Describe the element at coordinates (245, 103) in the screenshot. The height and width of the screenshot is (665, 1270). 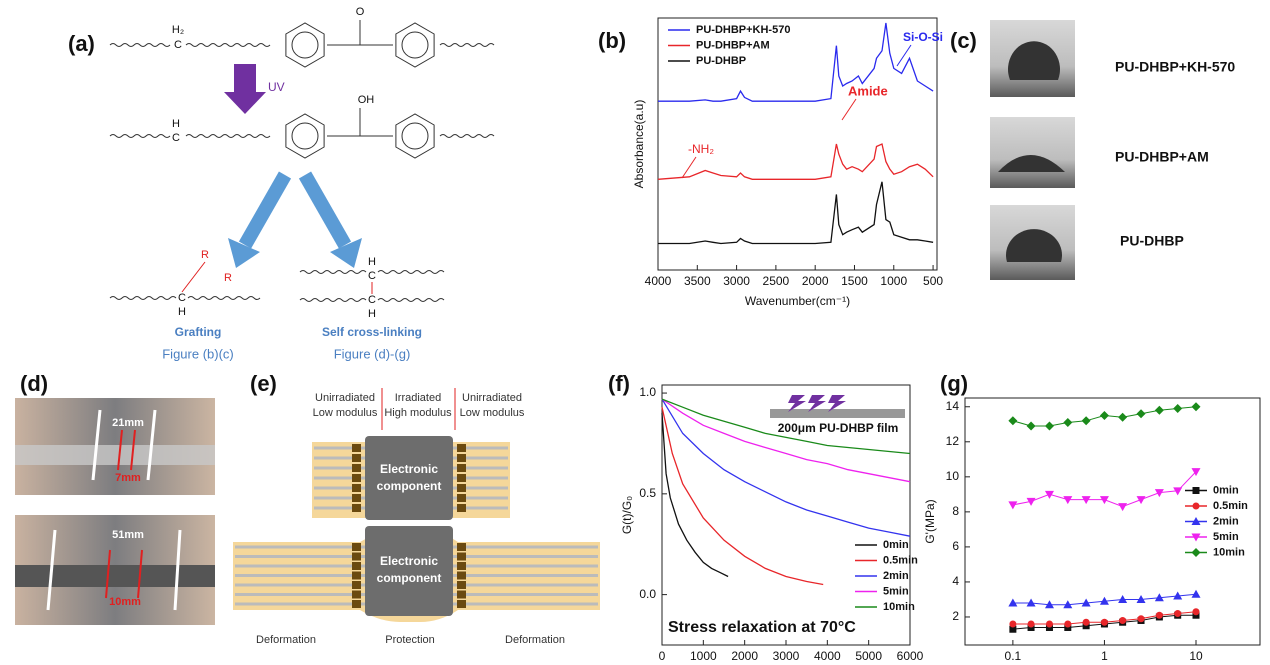
I see `uv-arrow` at that location.